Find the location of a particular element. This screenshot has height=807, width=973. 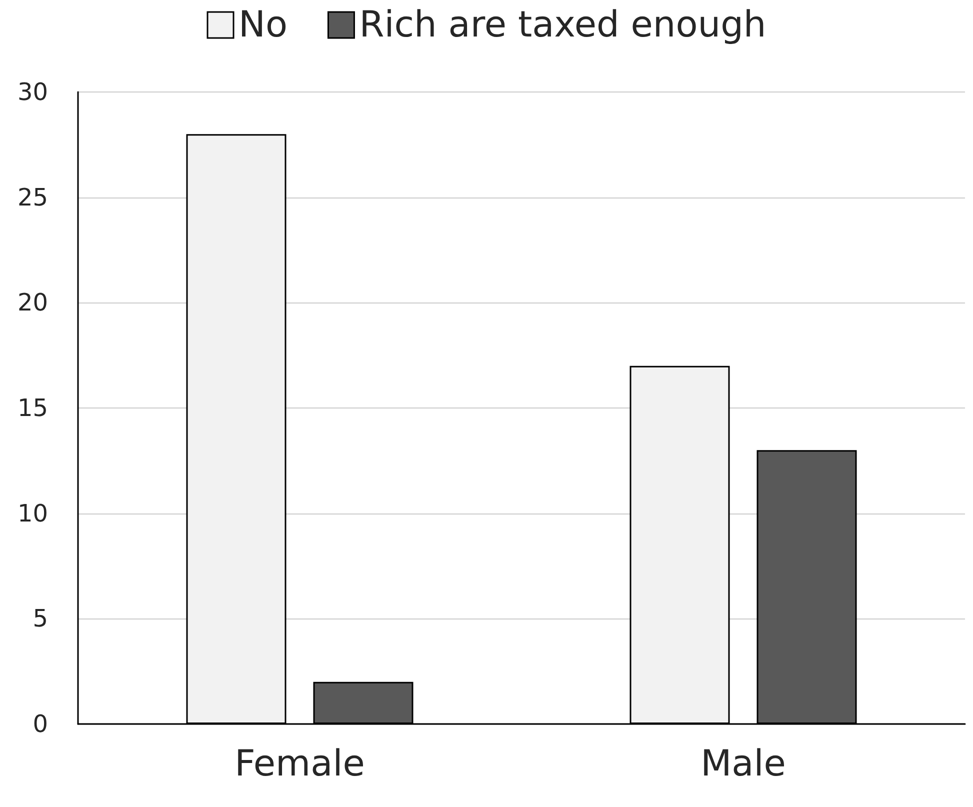

y-tick-label: 0 is located at coordinates (40, 724).